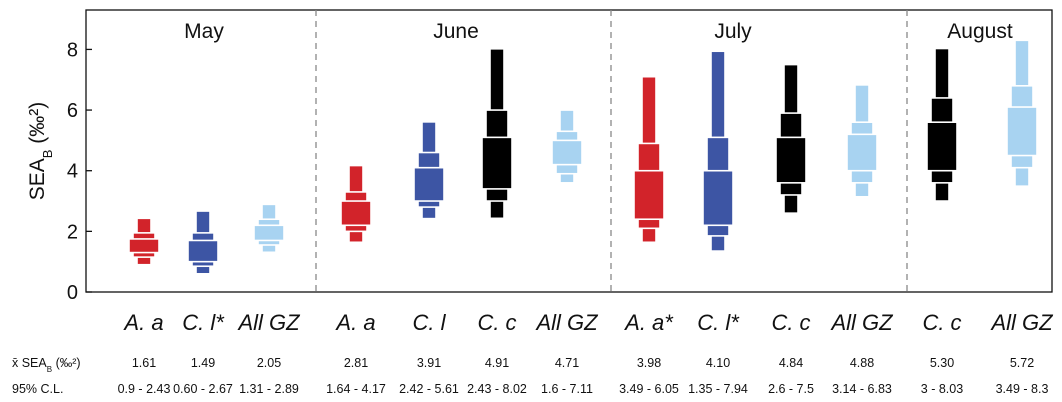 Image resolution: width=1062 pixels, height=402 pixels. What do you see at coordinates (430, 322) in the screenshot?
I see `category-label: C. l` at bounding box center [430, 322].